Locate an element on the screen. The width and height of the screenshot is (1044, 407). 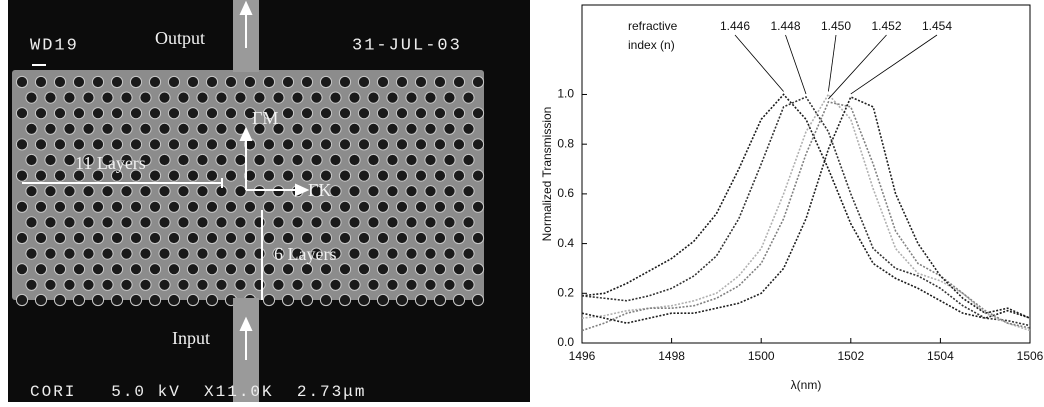
y-axis-title: Normalized Transmission is located at coordinates (547, 174).